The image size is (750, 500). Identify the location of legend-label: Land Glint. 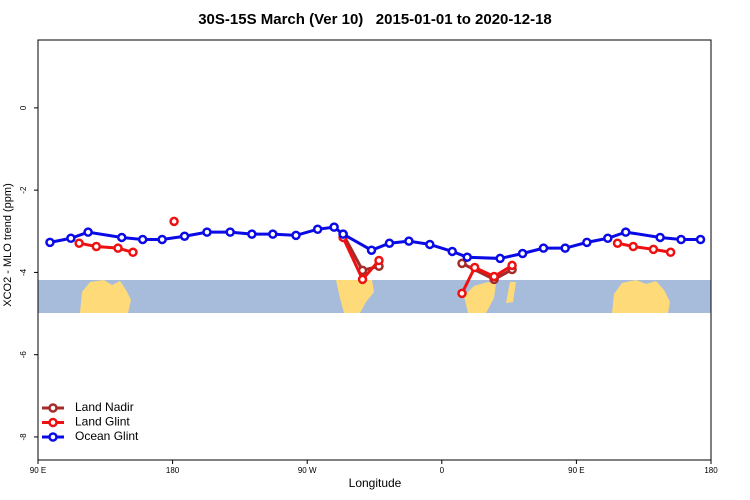
(102, 422).